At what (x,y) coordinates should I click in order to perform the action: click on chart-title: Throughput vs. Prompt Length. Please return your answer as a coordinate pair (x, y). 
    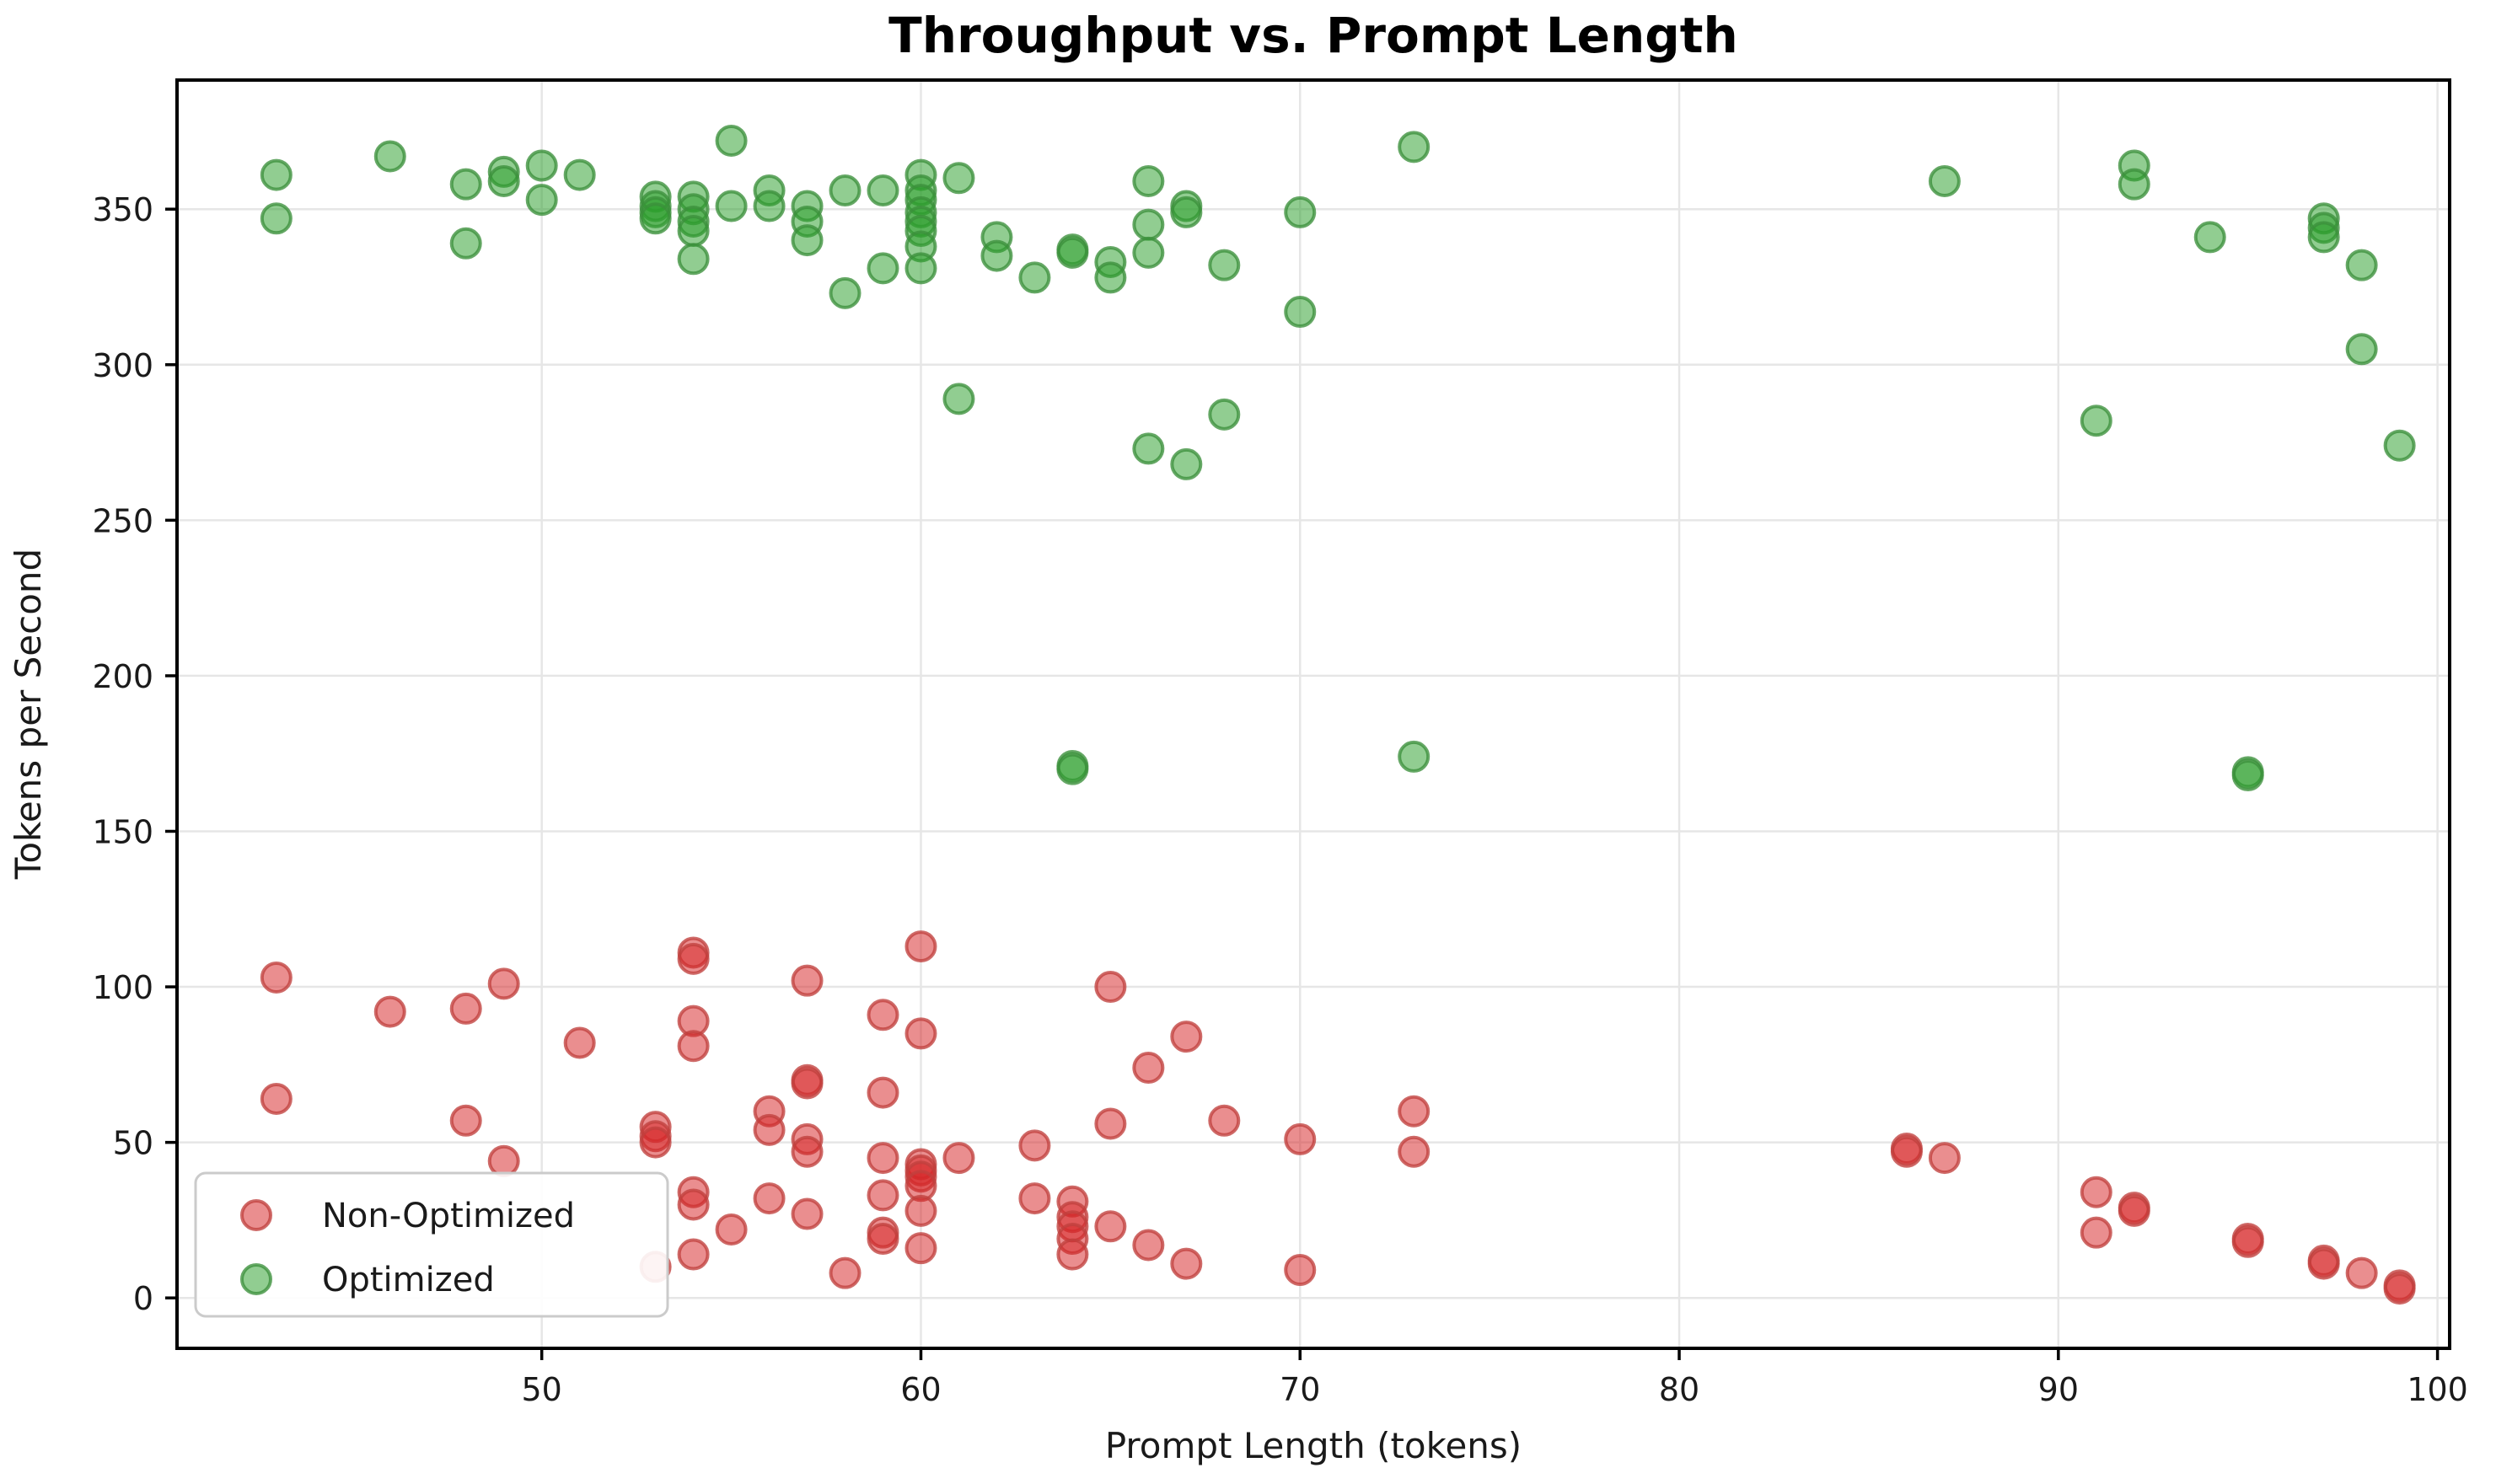
    Looking at the image, I should click on (1313, 35).